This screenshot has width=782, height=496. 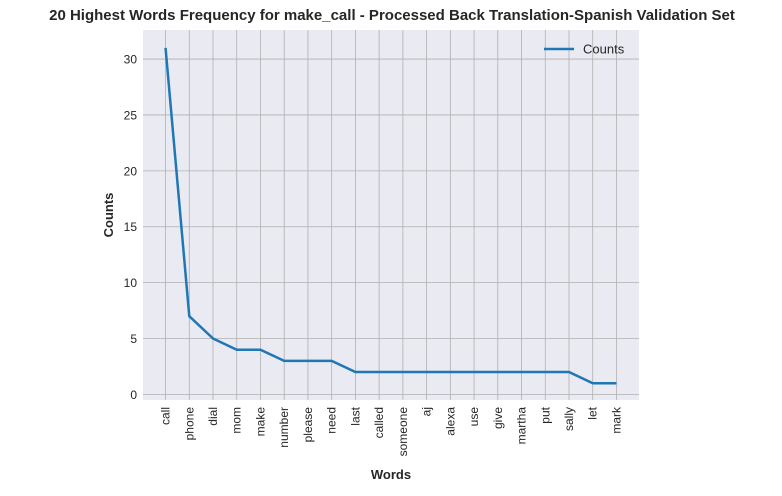 I want to click on x-tick-label: phone, so click(x=189, y=424).